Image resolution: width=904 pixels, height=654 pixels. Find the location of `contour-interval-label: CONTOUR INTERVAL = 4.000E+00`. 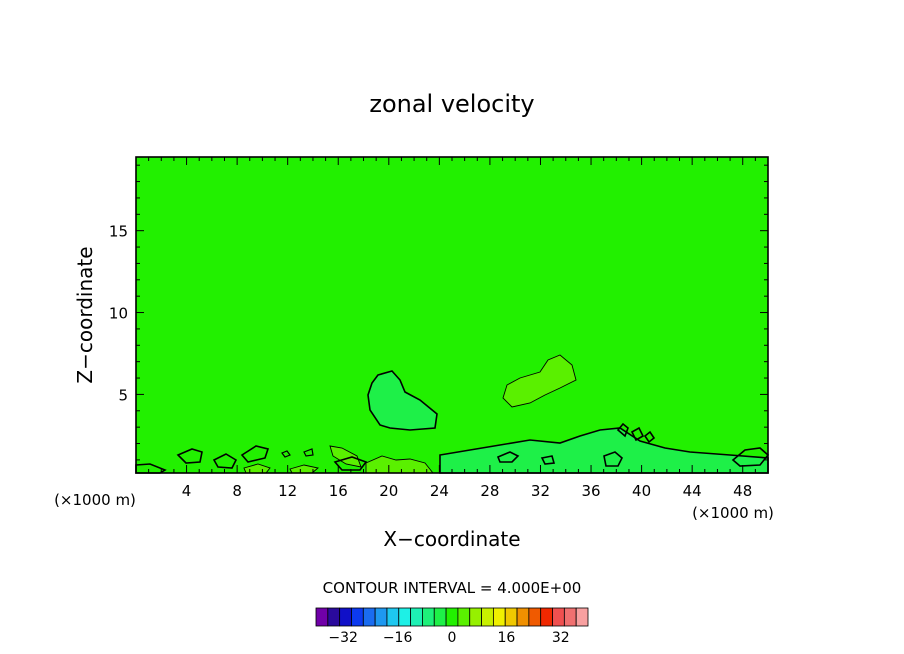

contour-interval-label: CONTOUR INTERVAL = 4.000E+00 is located at coordinates (452, 588).